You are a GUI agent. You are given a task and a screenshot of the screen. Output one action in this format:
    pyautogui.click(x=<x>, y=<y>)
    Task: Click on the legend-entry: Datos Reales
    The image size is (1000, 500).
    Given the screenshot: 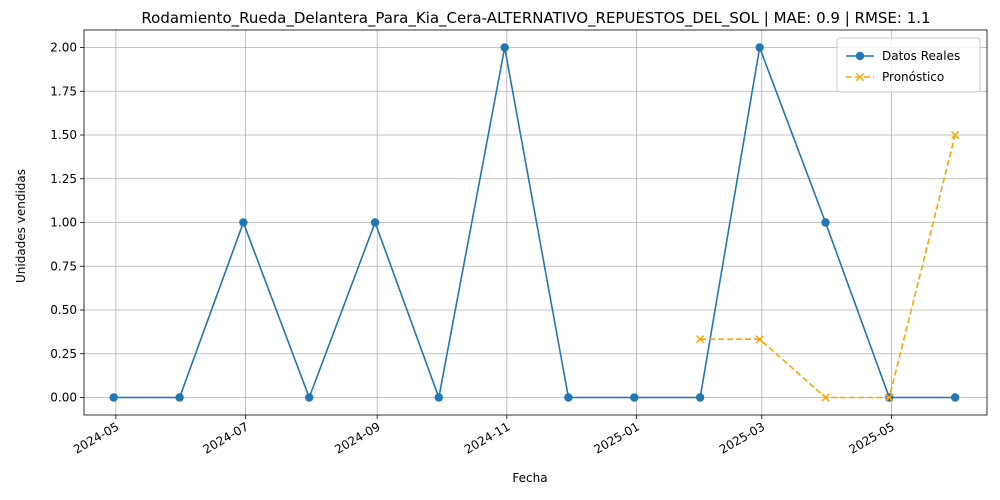 What is the action you would take?
    pyautogui.click(x=903, y=56)
    